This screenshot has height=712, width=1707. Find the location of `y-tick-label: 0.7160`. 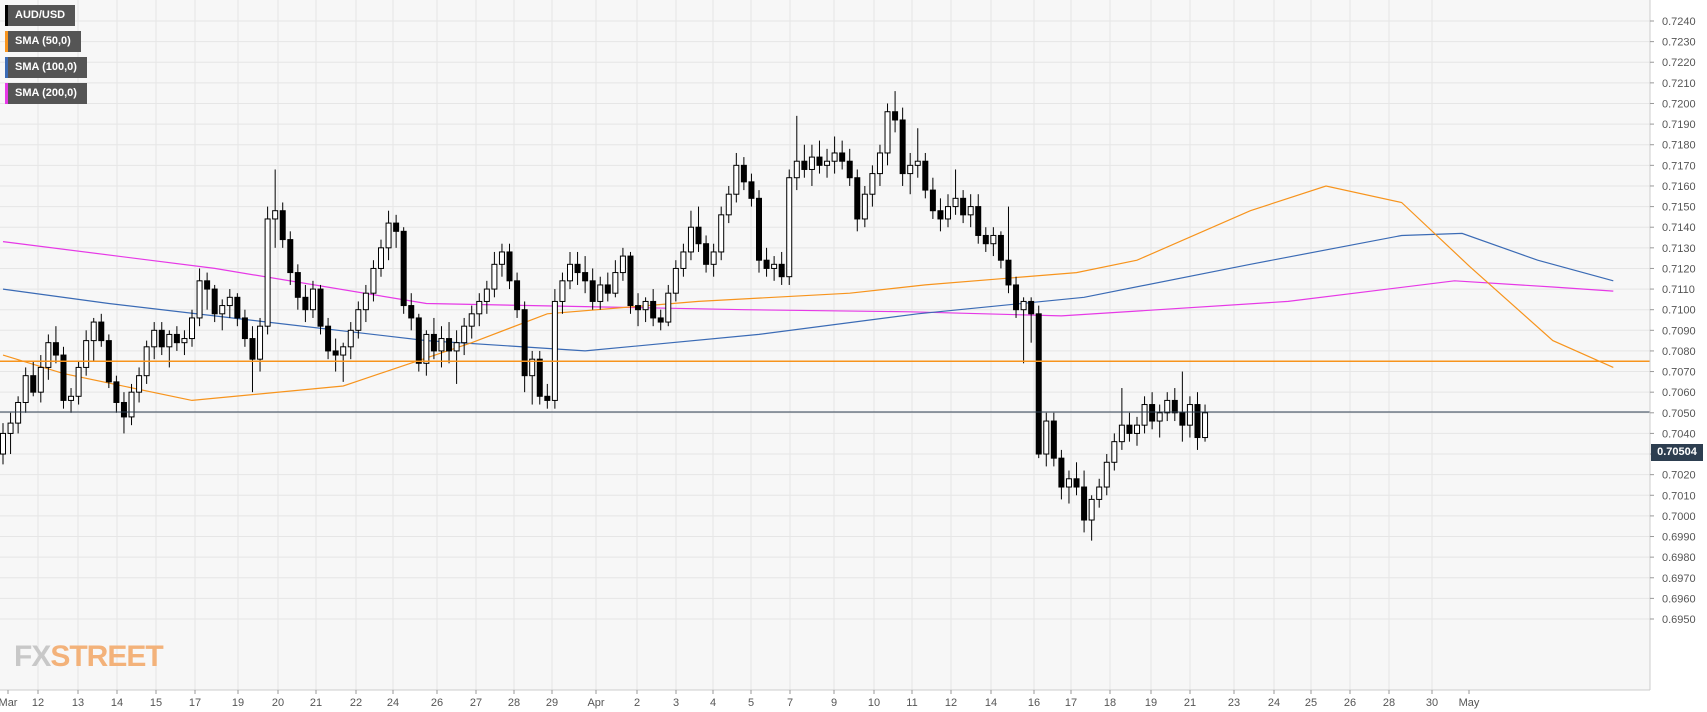

y-tick-label: 0.7160 is located at coordinates (1679, 187).